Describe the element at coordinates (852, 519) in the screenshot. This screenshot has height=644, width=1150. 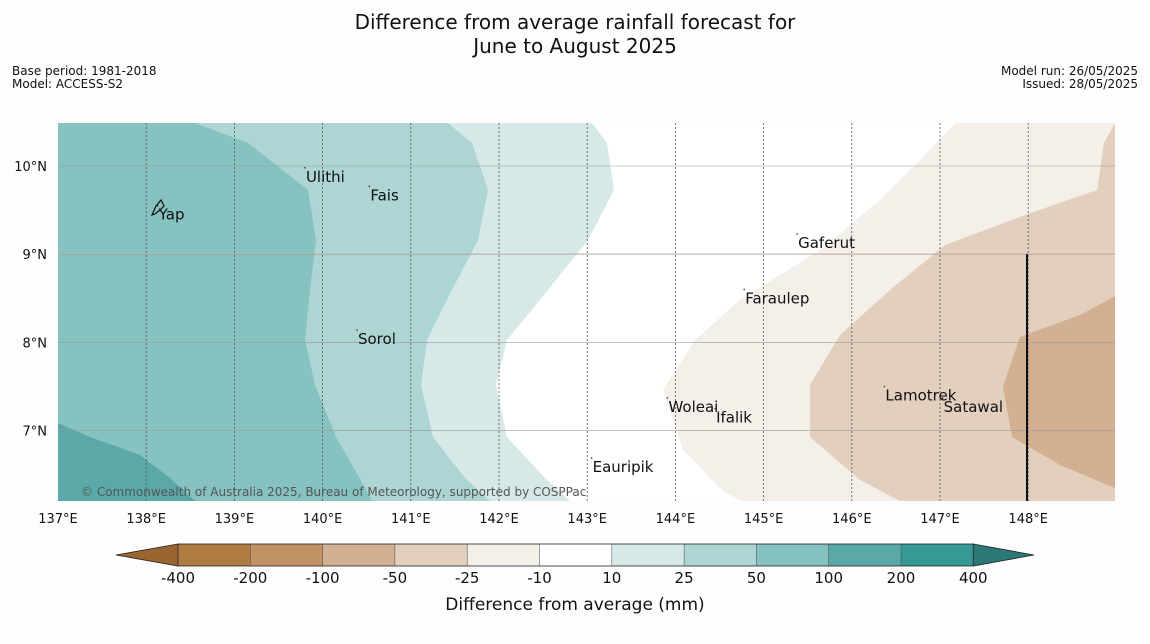
I see `lon-tick-label: 146°E` at that location.